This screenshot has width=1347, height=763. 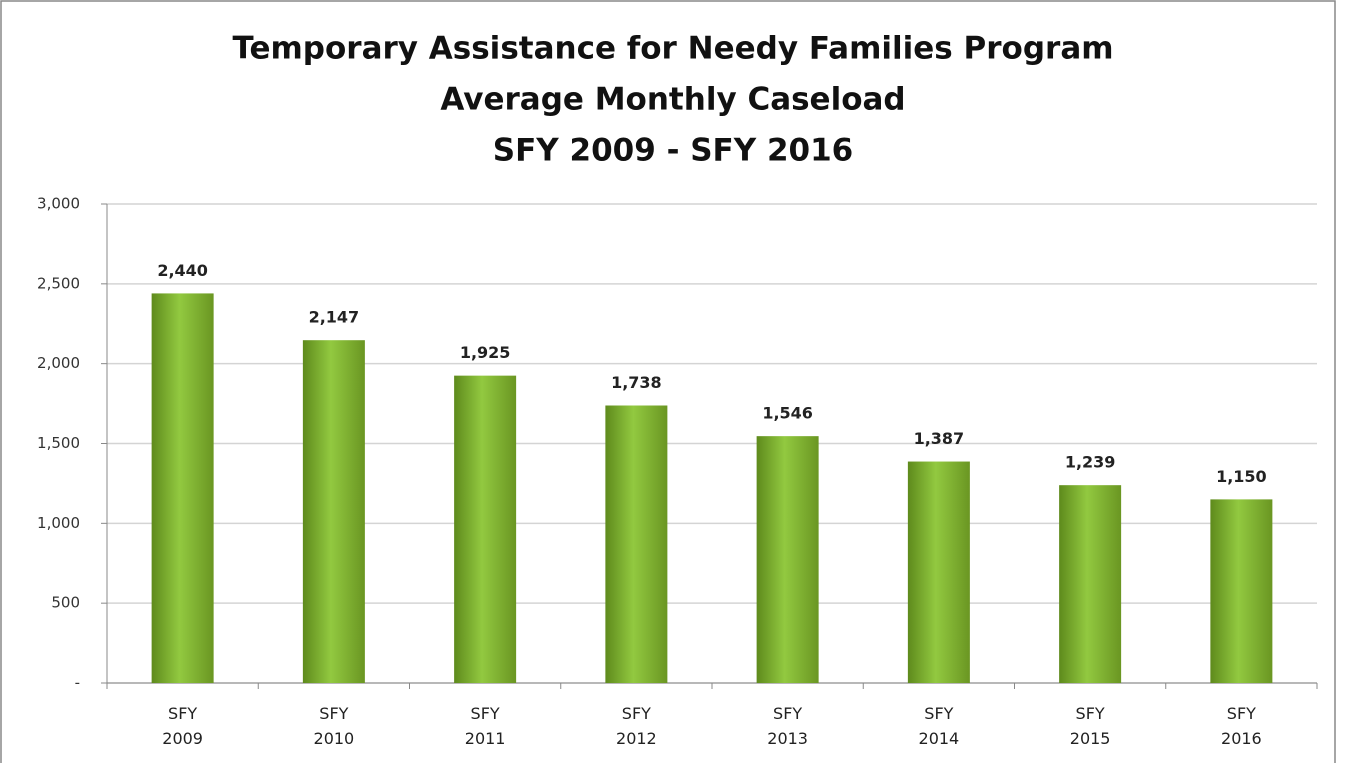 What do you see at coordinates (58, 363) in the screenshot?
I see `y-tick-label: 2,000` at bounding box center [58, 363].